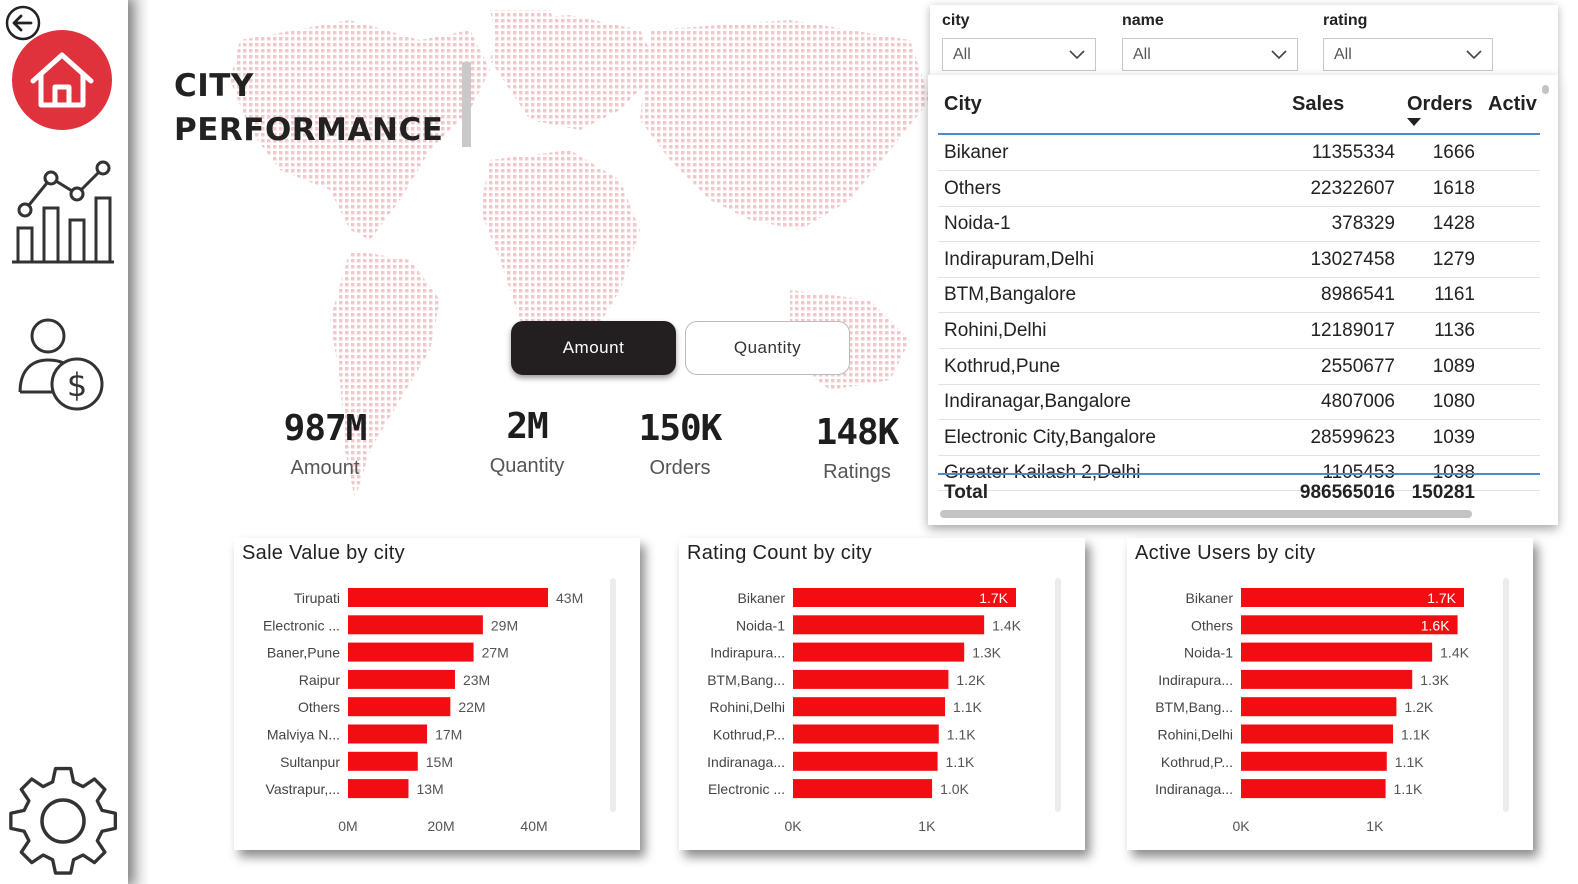 The width and height of the screenshot is (1578, 884). I want to click on column-header-sales: Sales, so click(1318, 104).